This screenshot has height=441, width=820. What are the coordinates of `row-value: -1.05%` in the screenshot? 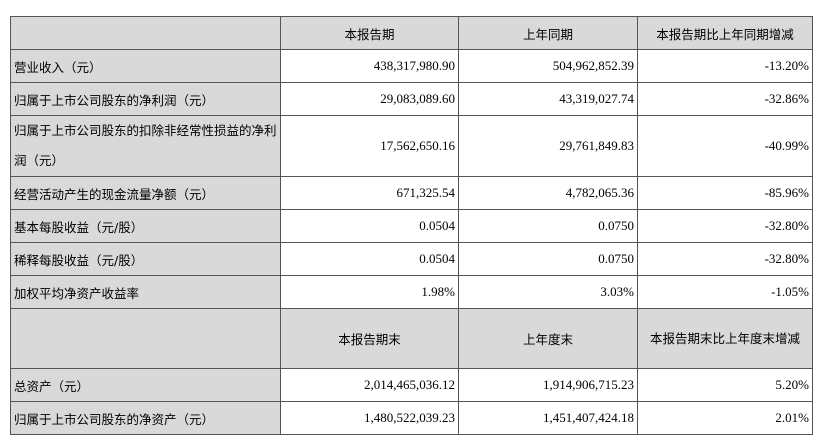 It's located at (725, 292).